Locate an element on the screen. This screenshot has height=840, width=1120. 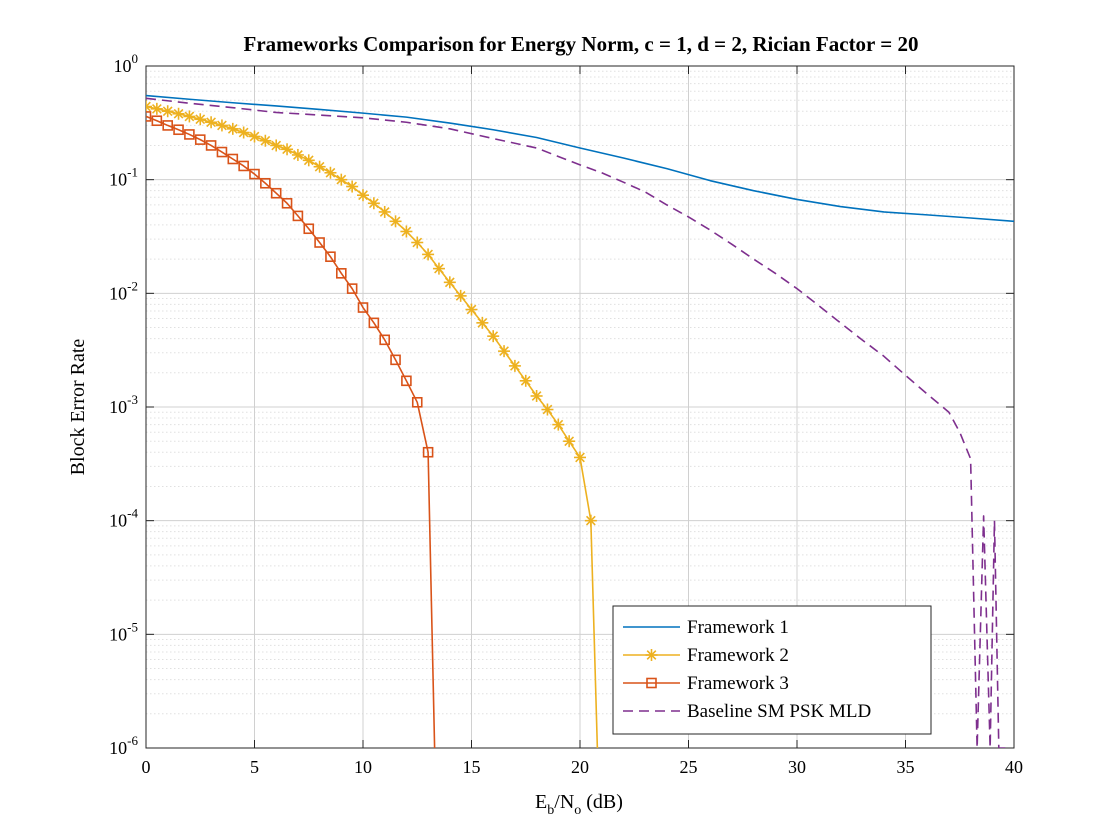
y-tick-label: 10⁻⁴ is located at coordinates (123, 518).